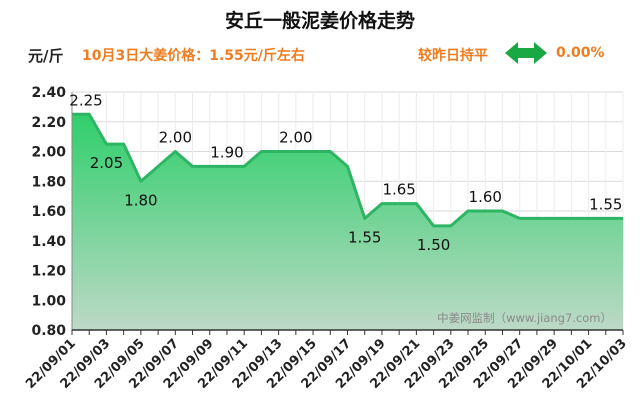 This screenshot has height=410, width=640. What do you see at coordinates (48, 93) in the screenshot?
I see `y-tick-label: 2.40` at bounding box center [48, 93].